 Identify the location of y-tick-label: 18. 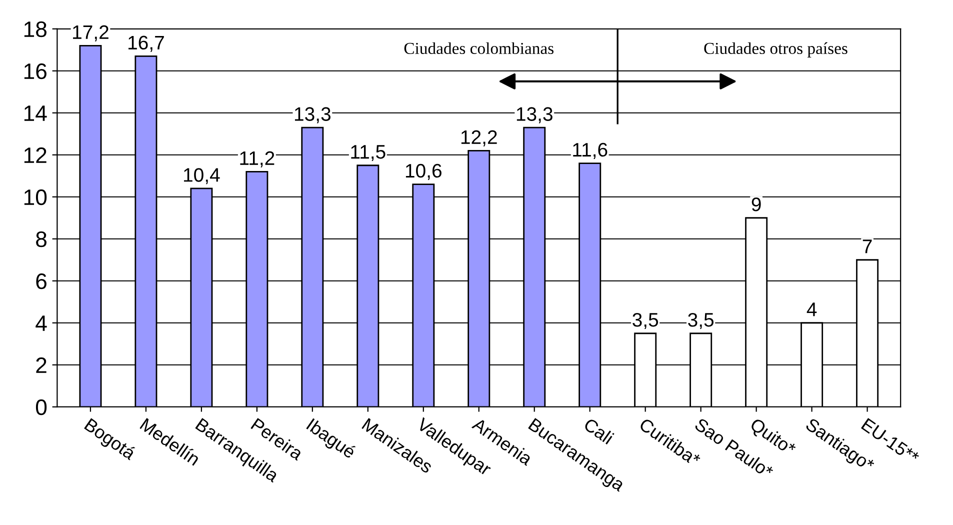
(35, 29).